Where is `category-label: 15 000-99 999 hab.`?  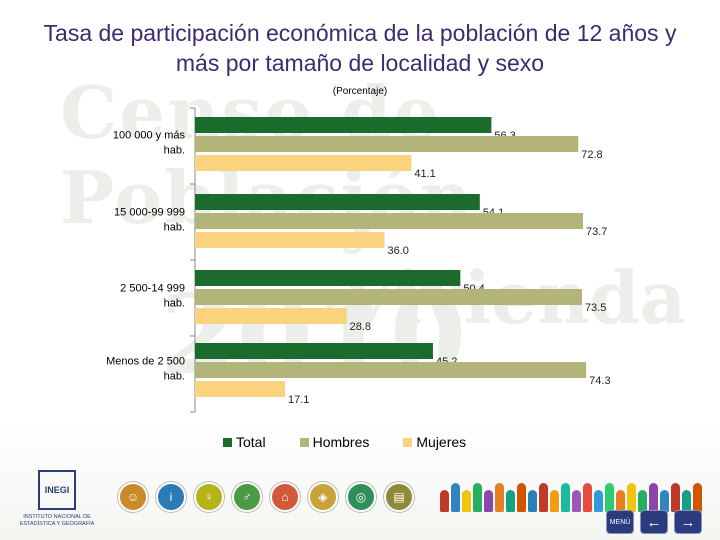 category-label: 15 000-99 999 hab. is located at coordinates (149, 220).